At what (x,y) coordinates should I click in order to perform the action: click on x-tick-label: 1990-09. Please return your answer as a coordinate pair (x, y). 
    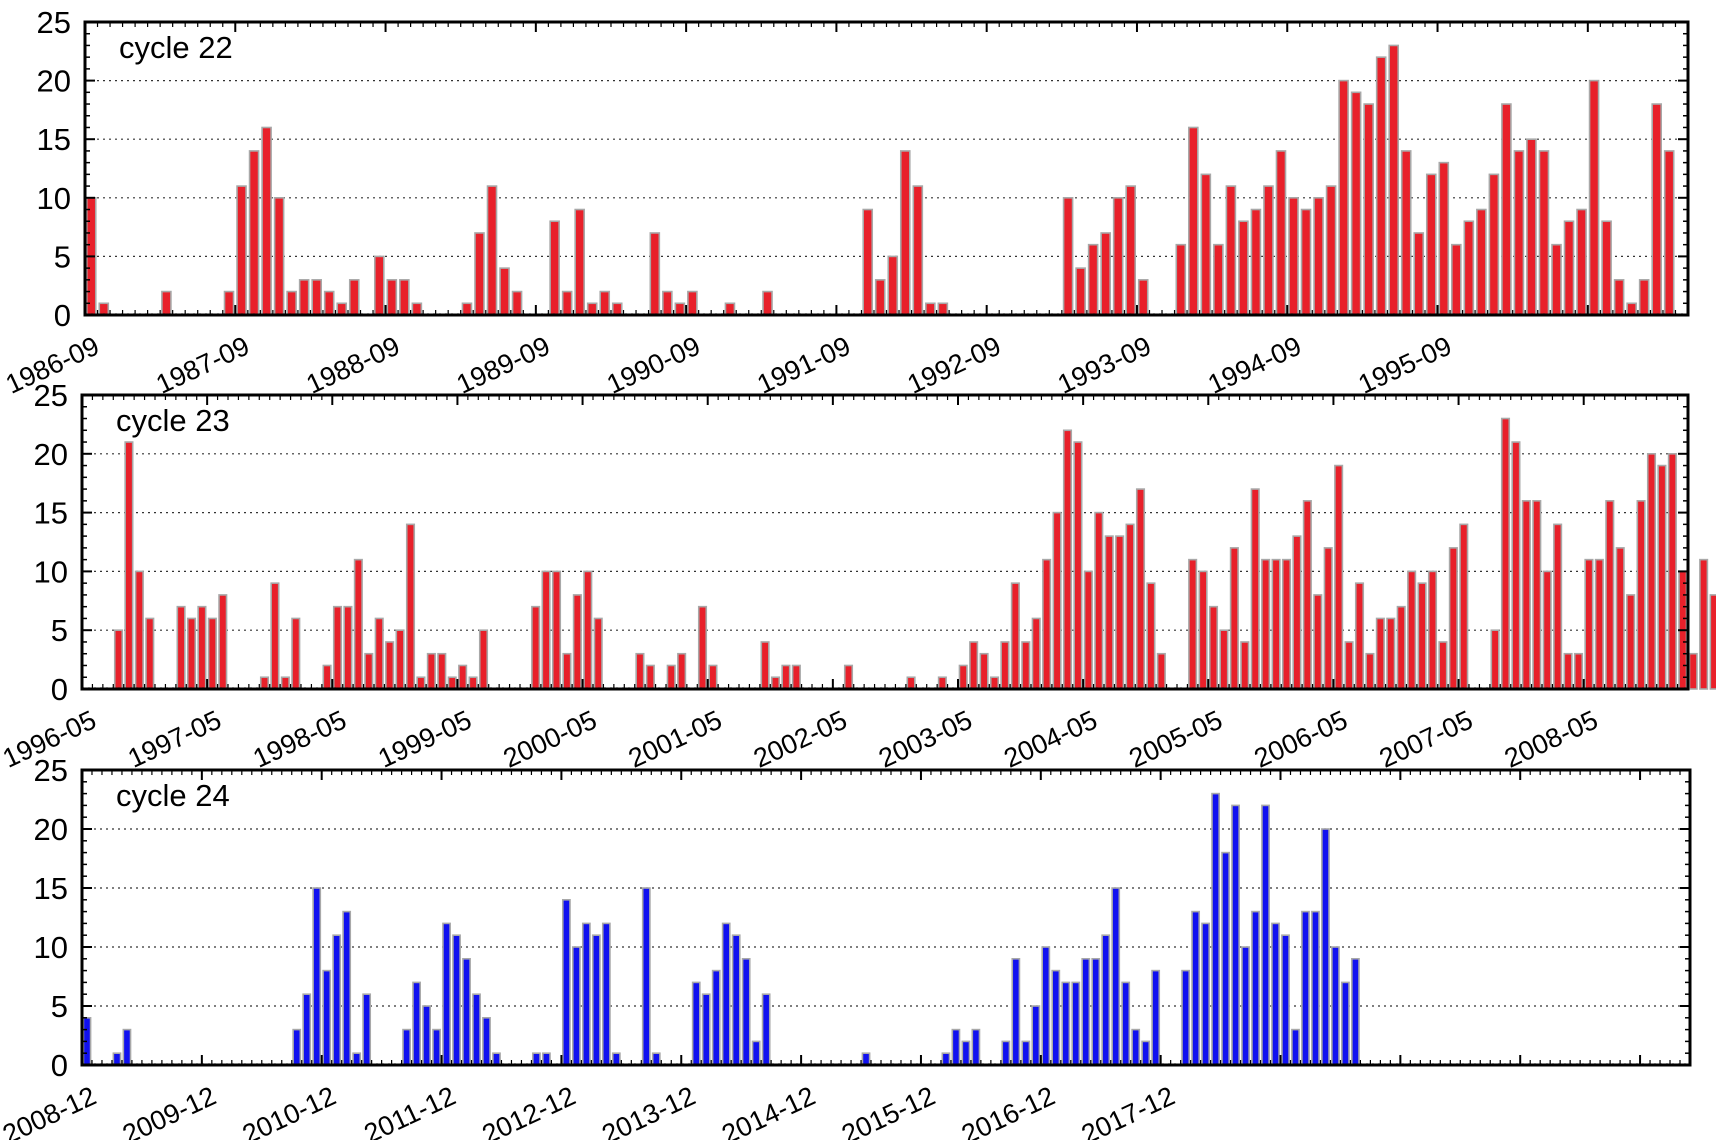
    Looking at the image, I should click on (653, 365).